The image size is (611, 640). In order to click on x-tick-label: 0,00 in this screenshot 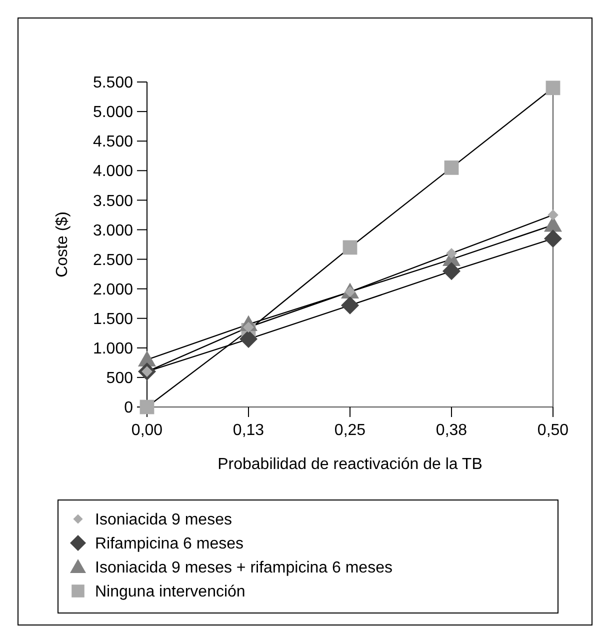, I will do `click(147, 430)`.